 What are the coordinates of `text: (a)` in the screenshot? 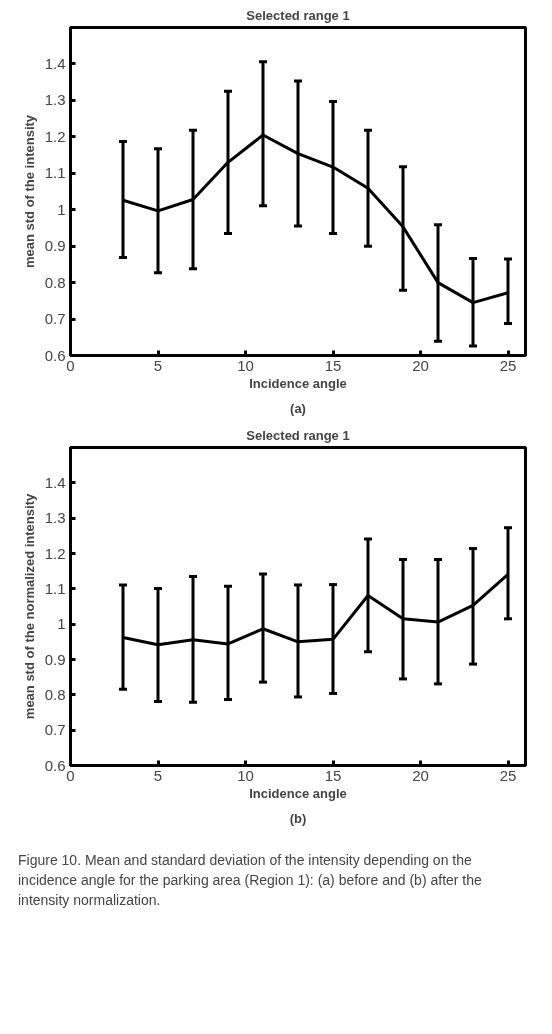 It's located at (298, 408).